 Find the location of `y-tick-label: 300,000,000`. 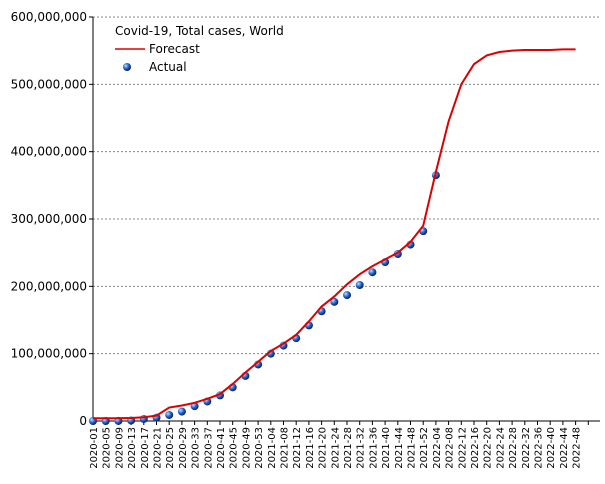

y-tick-label: 300,000,000 is located at coordinates (49, 219).